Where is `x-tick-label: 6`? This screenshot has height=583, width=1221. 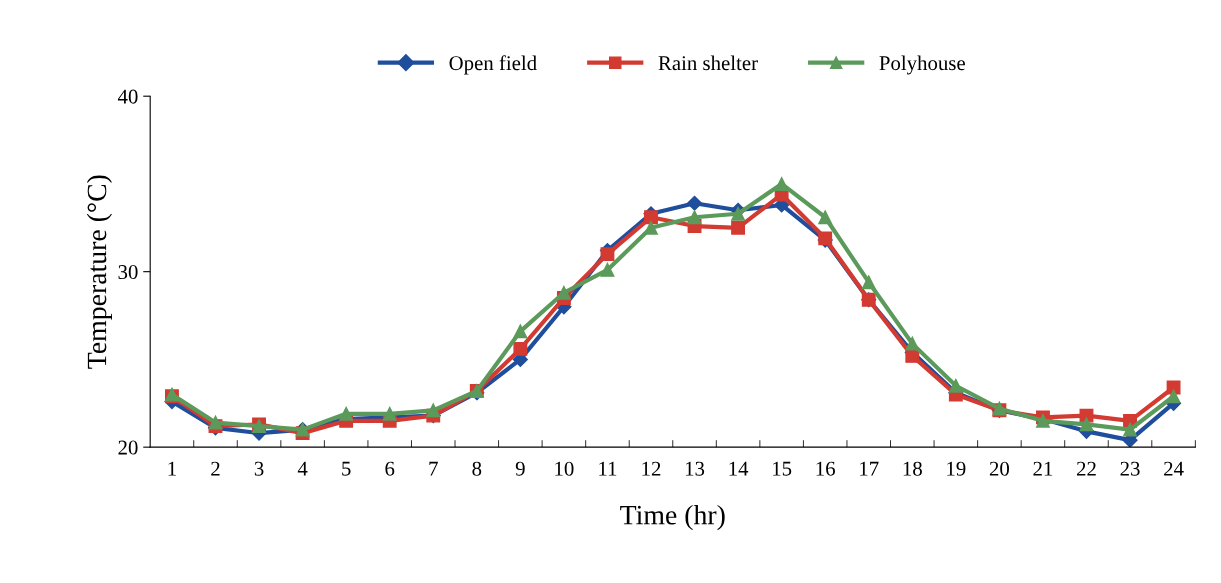 x-tick-label: 6 is located at coordinates (390, 468).